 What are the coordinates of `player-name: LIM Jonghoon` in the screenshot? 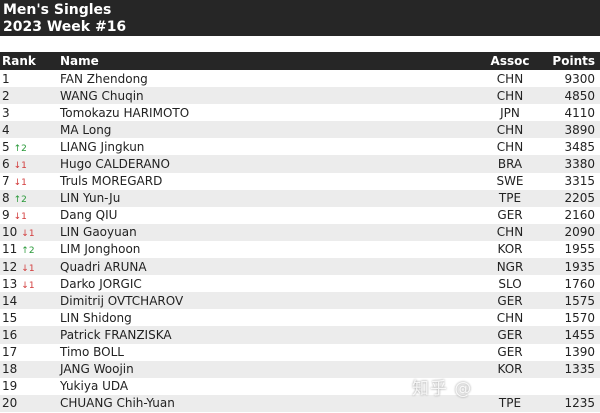 It's located at (100, 249).